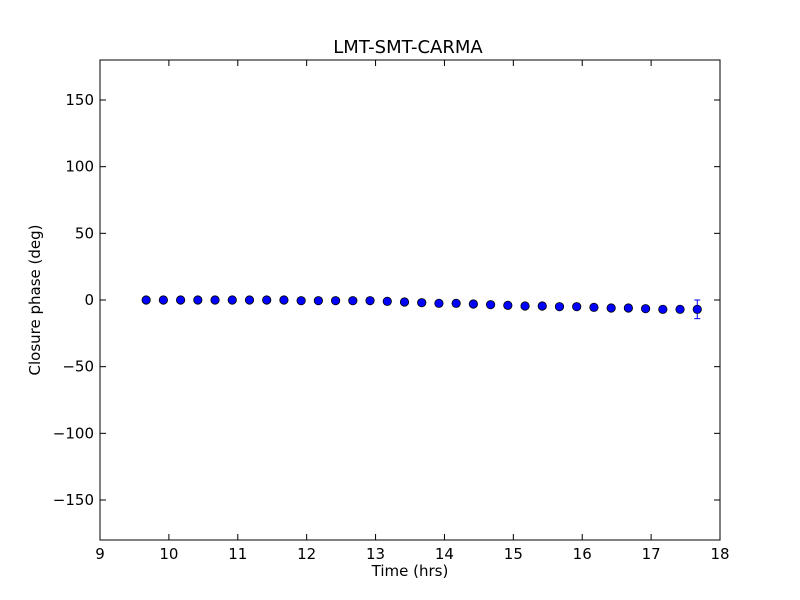 The image size is (800, 600). What do you see at coordinates (375, 554) in the screenshot?
I see `x-tick-label: 13` at bounding box center [375, 554].